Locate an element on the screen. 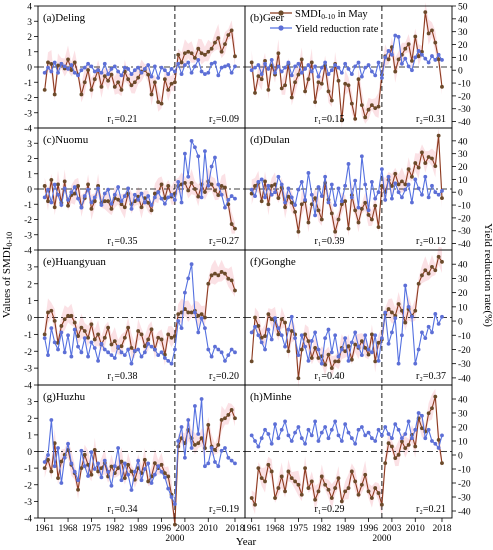  left-tick-label: 1 is located at coordinates (29, 436).